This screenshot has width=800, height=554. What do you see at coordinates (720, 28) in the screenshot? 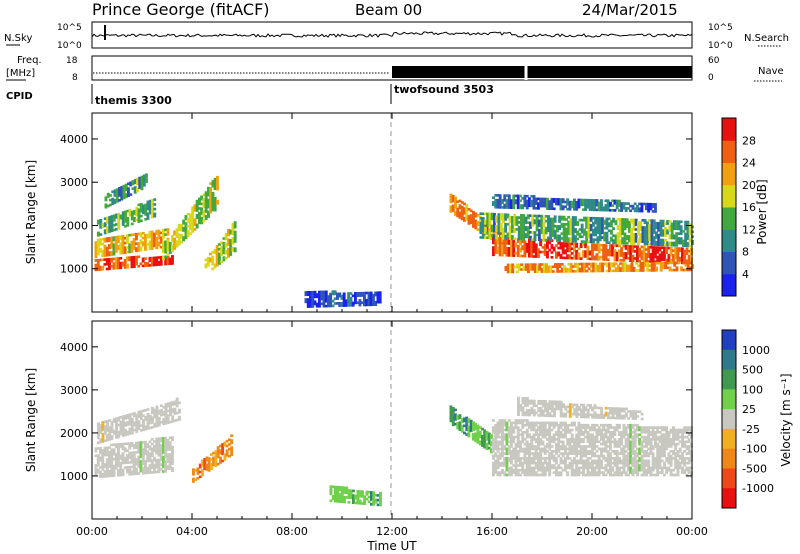
I see `nsearch-tick-top: 10^5` at bounding box center [720, 28].